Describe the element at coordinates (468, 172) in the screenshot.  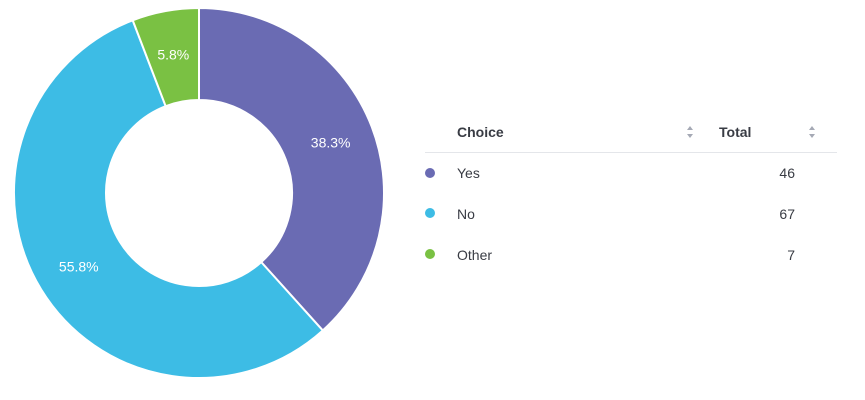
I see `choice-cell: Yes` at that location.